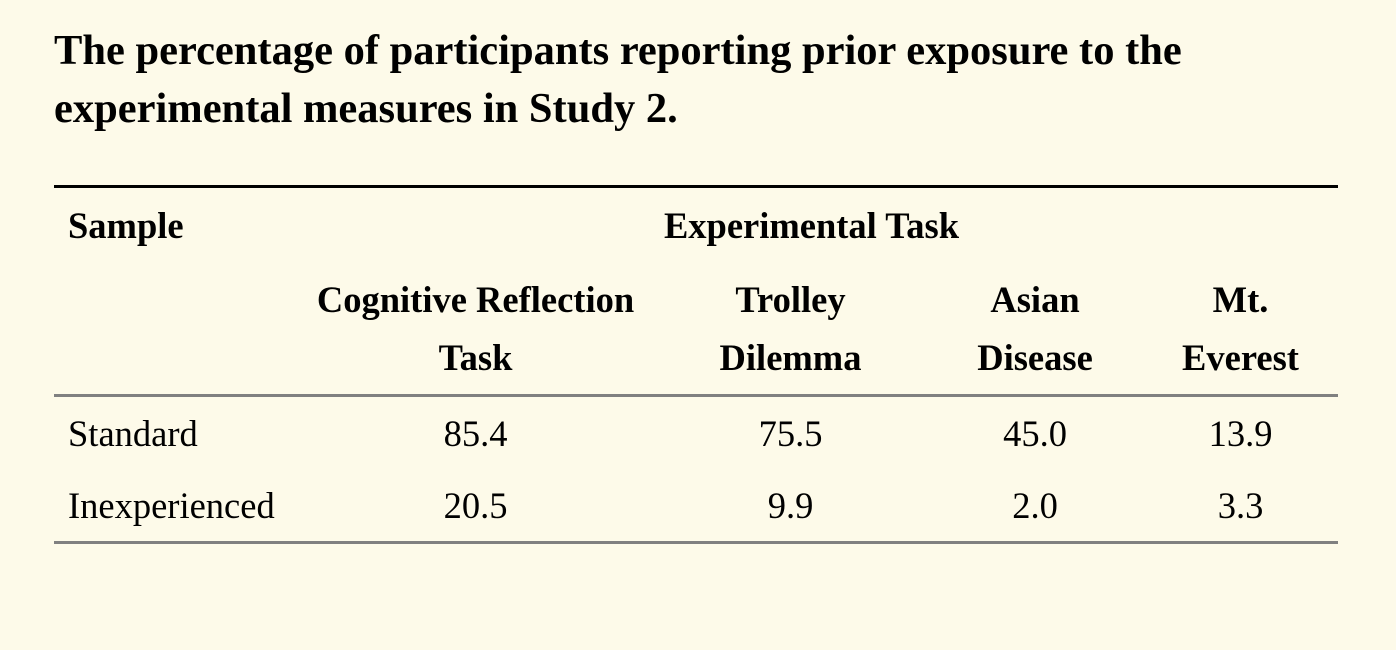  I want to click on table-row-standard: Standard 85.4 75.5 45.0 13.9, so click(696, 434).